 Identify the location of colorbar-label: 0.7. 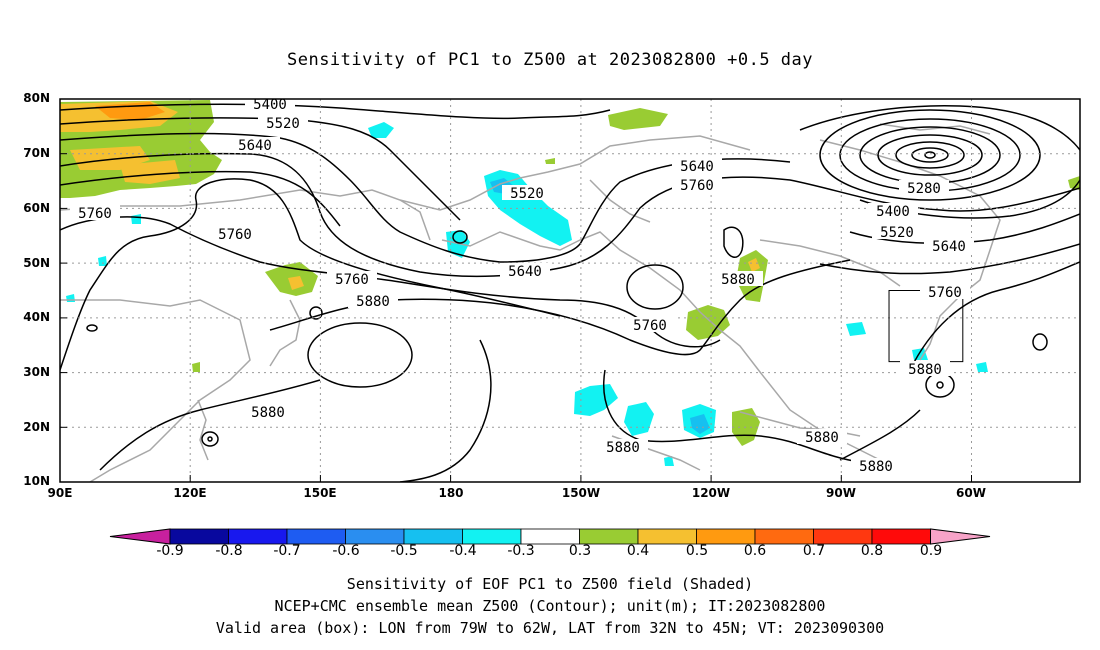
(814, 551).